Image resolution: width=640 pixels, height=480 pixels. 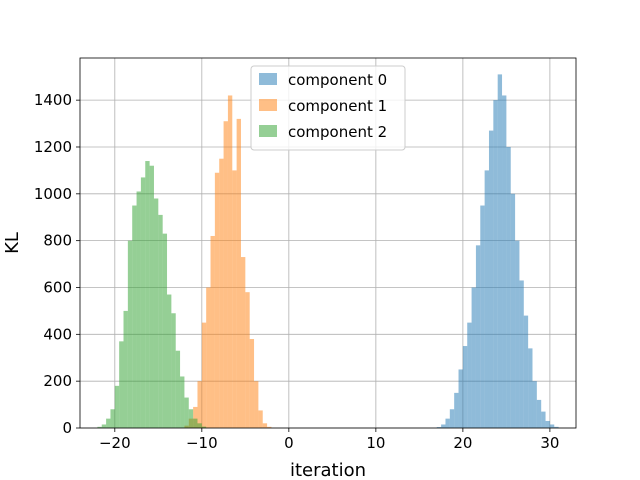 What do you see at coordinates (337, 80) in the screenshot?
I see `legend-label: component 0` at bounding box center [337, 80].